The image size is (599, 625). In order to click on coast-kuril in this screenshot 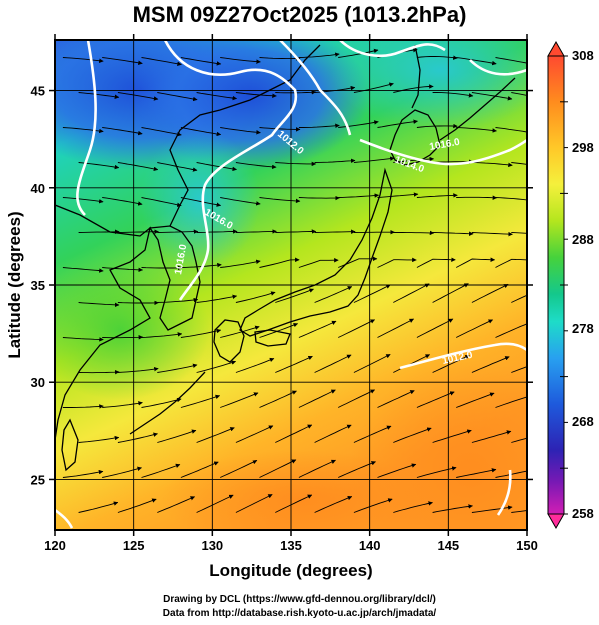, I will do `click(477, 109)`.